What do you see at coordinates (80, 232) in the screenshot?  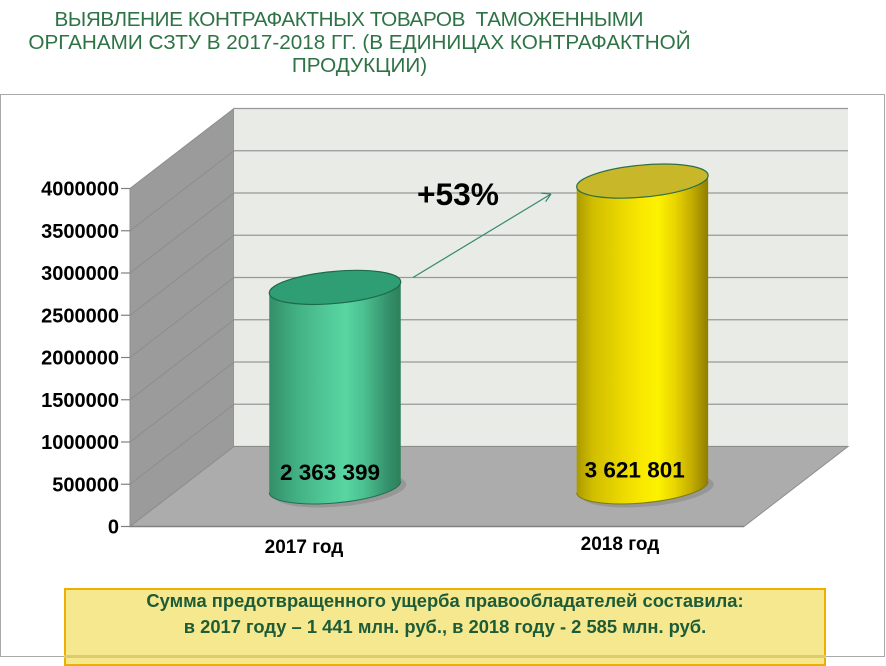 I see `svg-text: 3500000` at bounding box center [80, 232].